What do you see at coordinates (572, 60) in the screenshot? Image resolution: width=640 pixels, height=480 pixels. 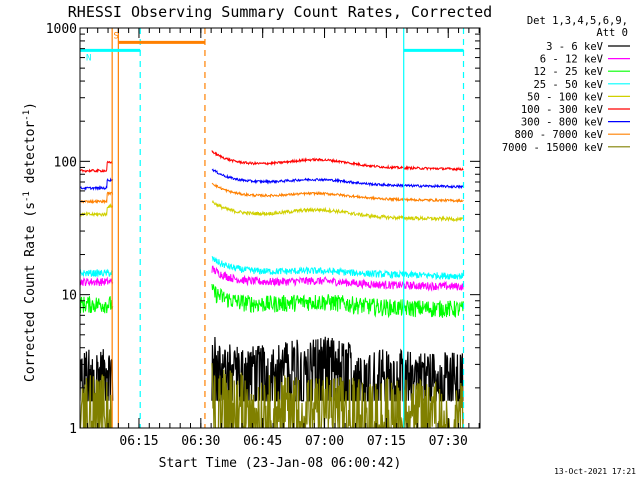 I see `legend-label-1: 6 - 12 keV` at bounding box center [572, 60].